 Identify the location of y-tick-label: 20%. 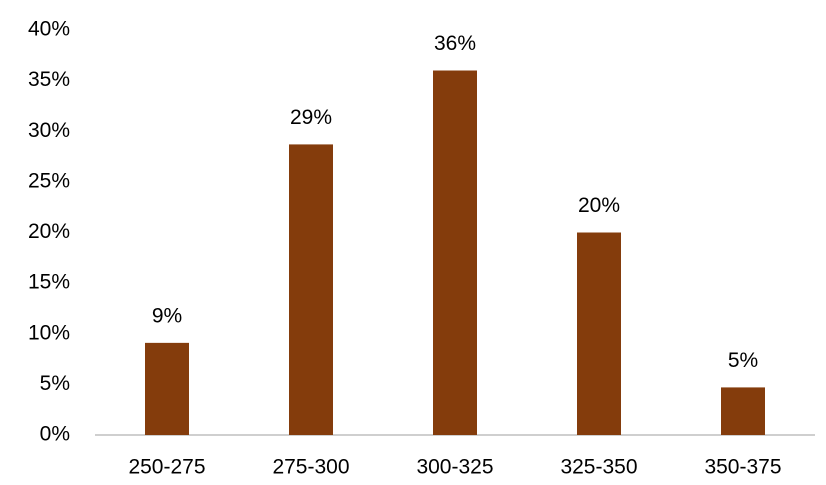
(49, 231).